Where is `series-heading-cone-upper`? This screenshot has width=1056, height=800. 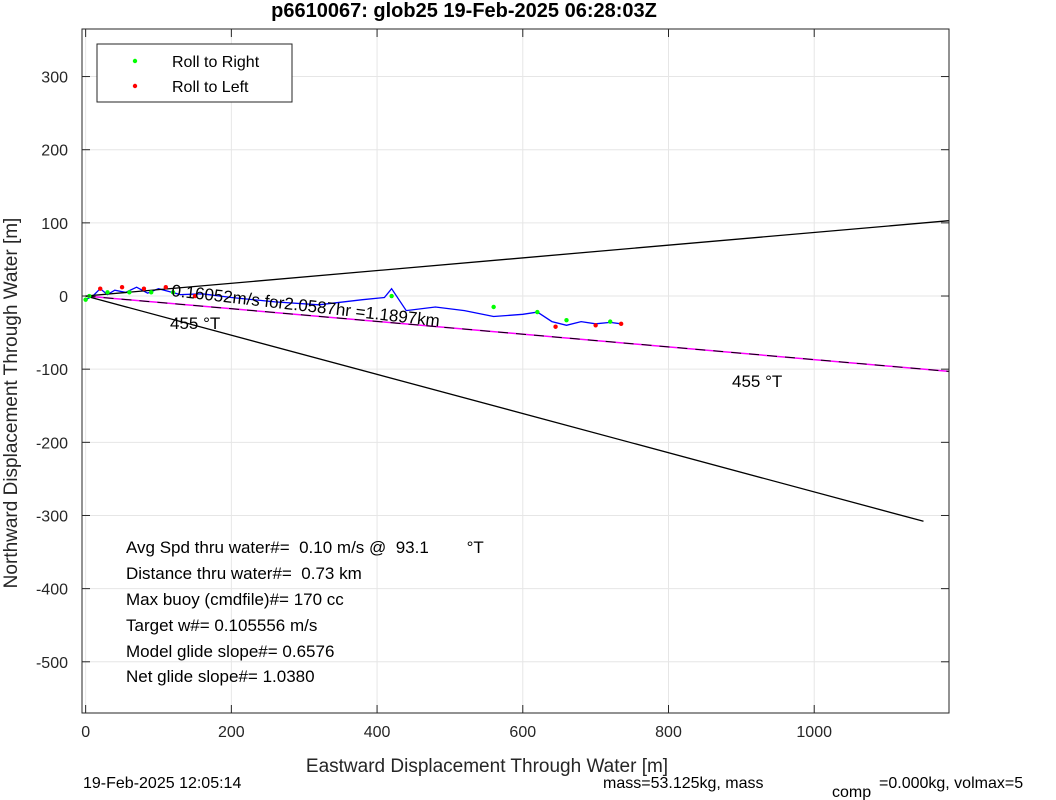 series-heading-cone-upper is located at coordinates (517, 258).